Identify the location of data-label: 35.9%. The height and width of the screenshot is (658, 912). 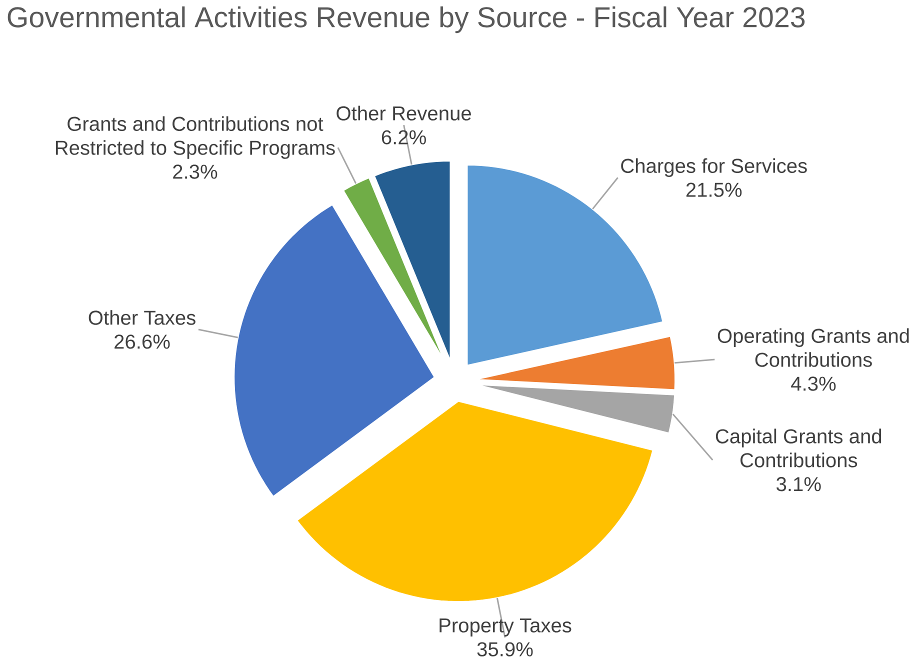
(505, 649).